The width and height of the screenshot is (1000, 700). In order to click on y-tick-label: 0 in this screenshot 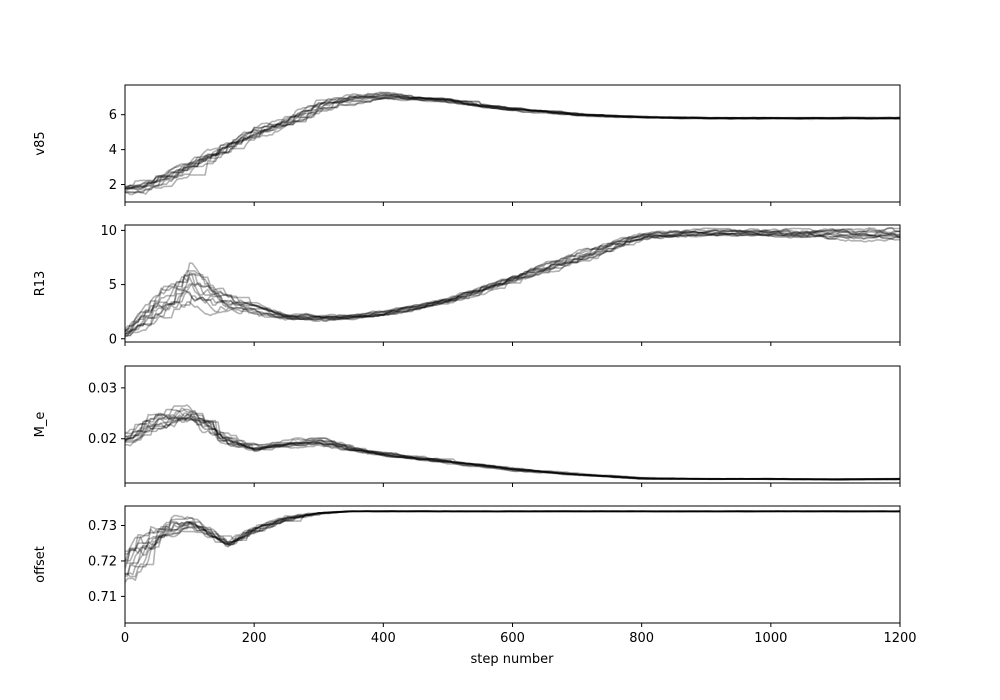, I will do `click(113, 339)`.